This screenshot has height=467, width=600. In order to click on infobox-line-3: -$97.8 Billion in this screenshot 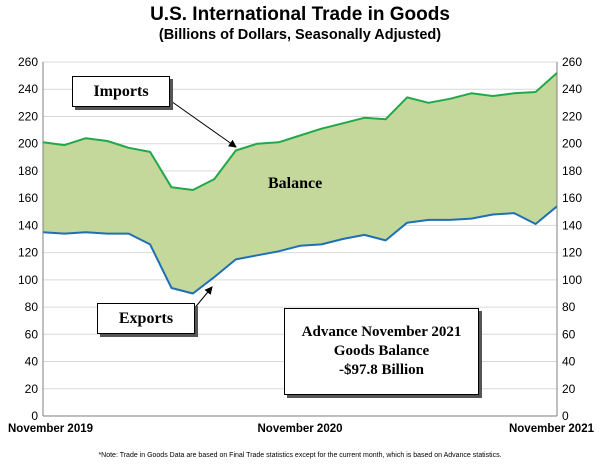, I will do `click(381, 370)`.